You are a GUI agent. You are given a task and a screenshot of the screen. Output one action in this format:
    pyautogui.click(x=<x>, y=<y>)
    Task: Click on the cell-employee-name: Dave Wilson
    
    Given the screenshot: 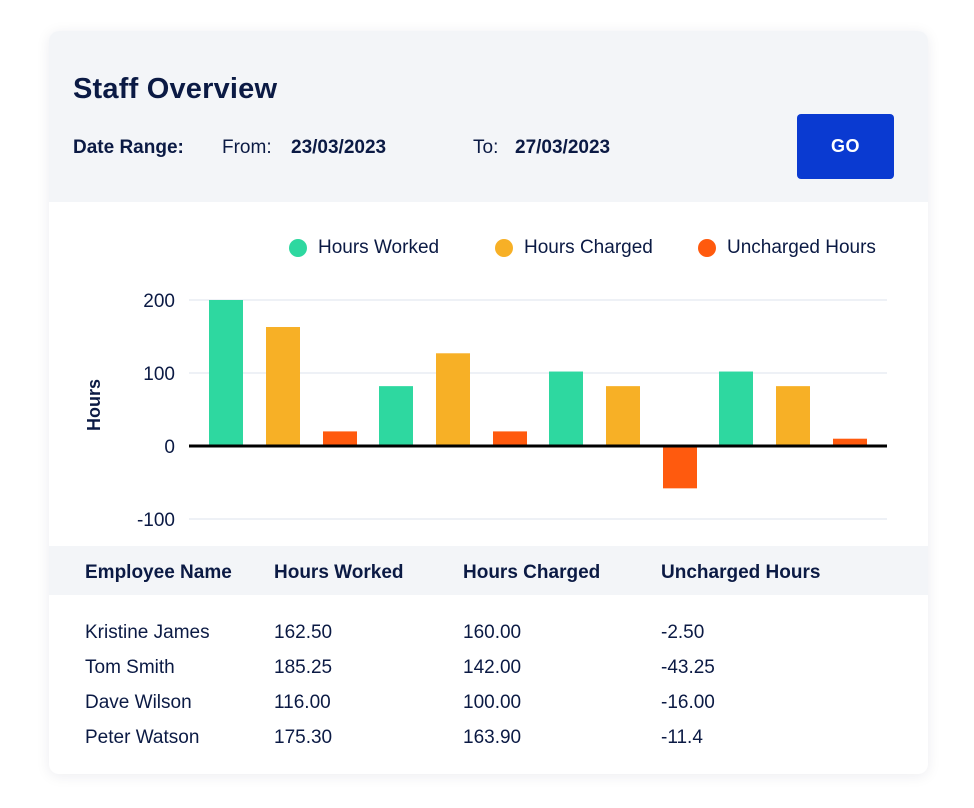 What is the action you would take?
    pyautogui.click(x=138, y=702)
    